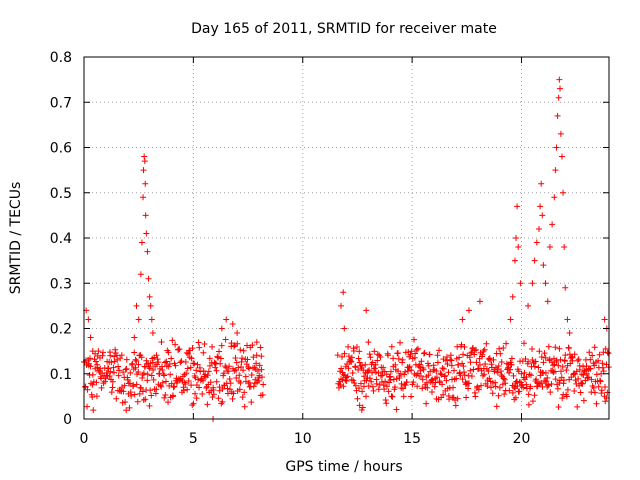 This screenshot has height=480, width=640. What do you see at coordinates (61, 103) in the screenshot?
I see `y-tick-label: 0.7` at bounding box center [61, 103].